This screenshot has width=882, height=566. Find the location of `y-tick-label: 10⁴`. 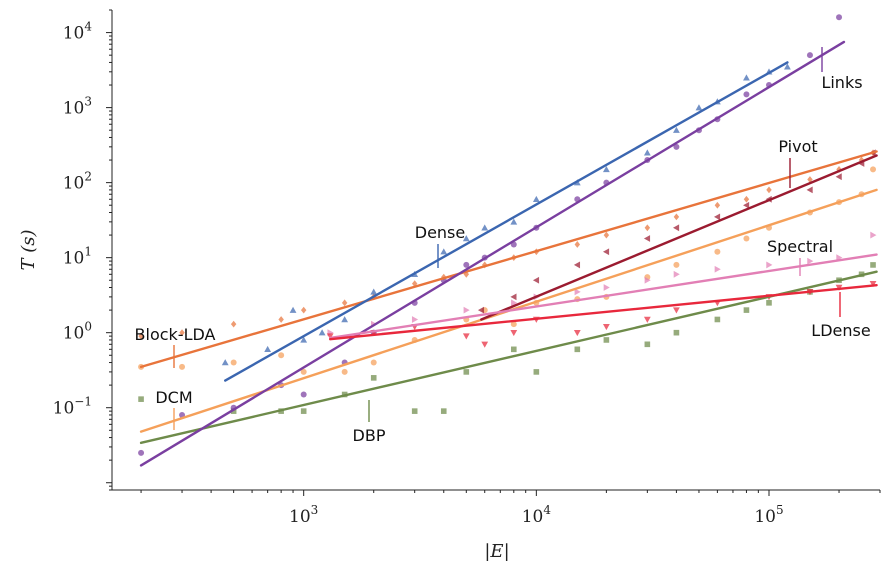

y-tick-label: 10⁴ is located at coordinates (78, 32).